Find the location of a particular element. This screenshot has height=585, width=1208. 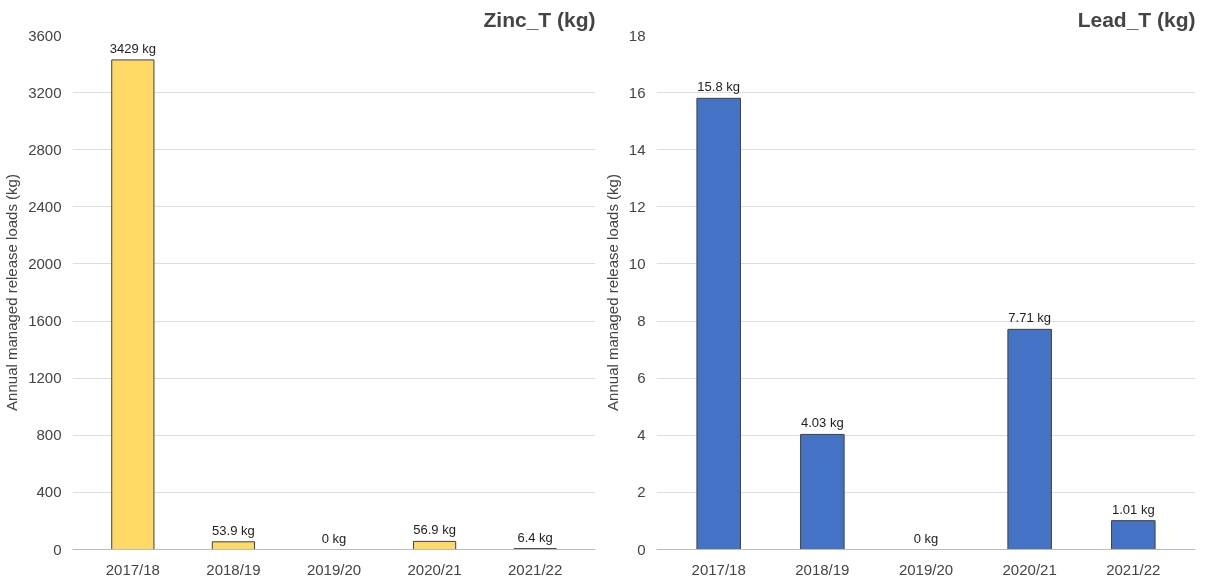

y-tick-label: 18 is located at coordinates (637, 35).